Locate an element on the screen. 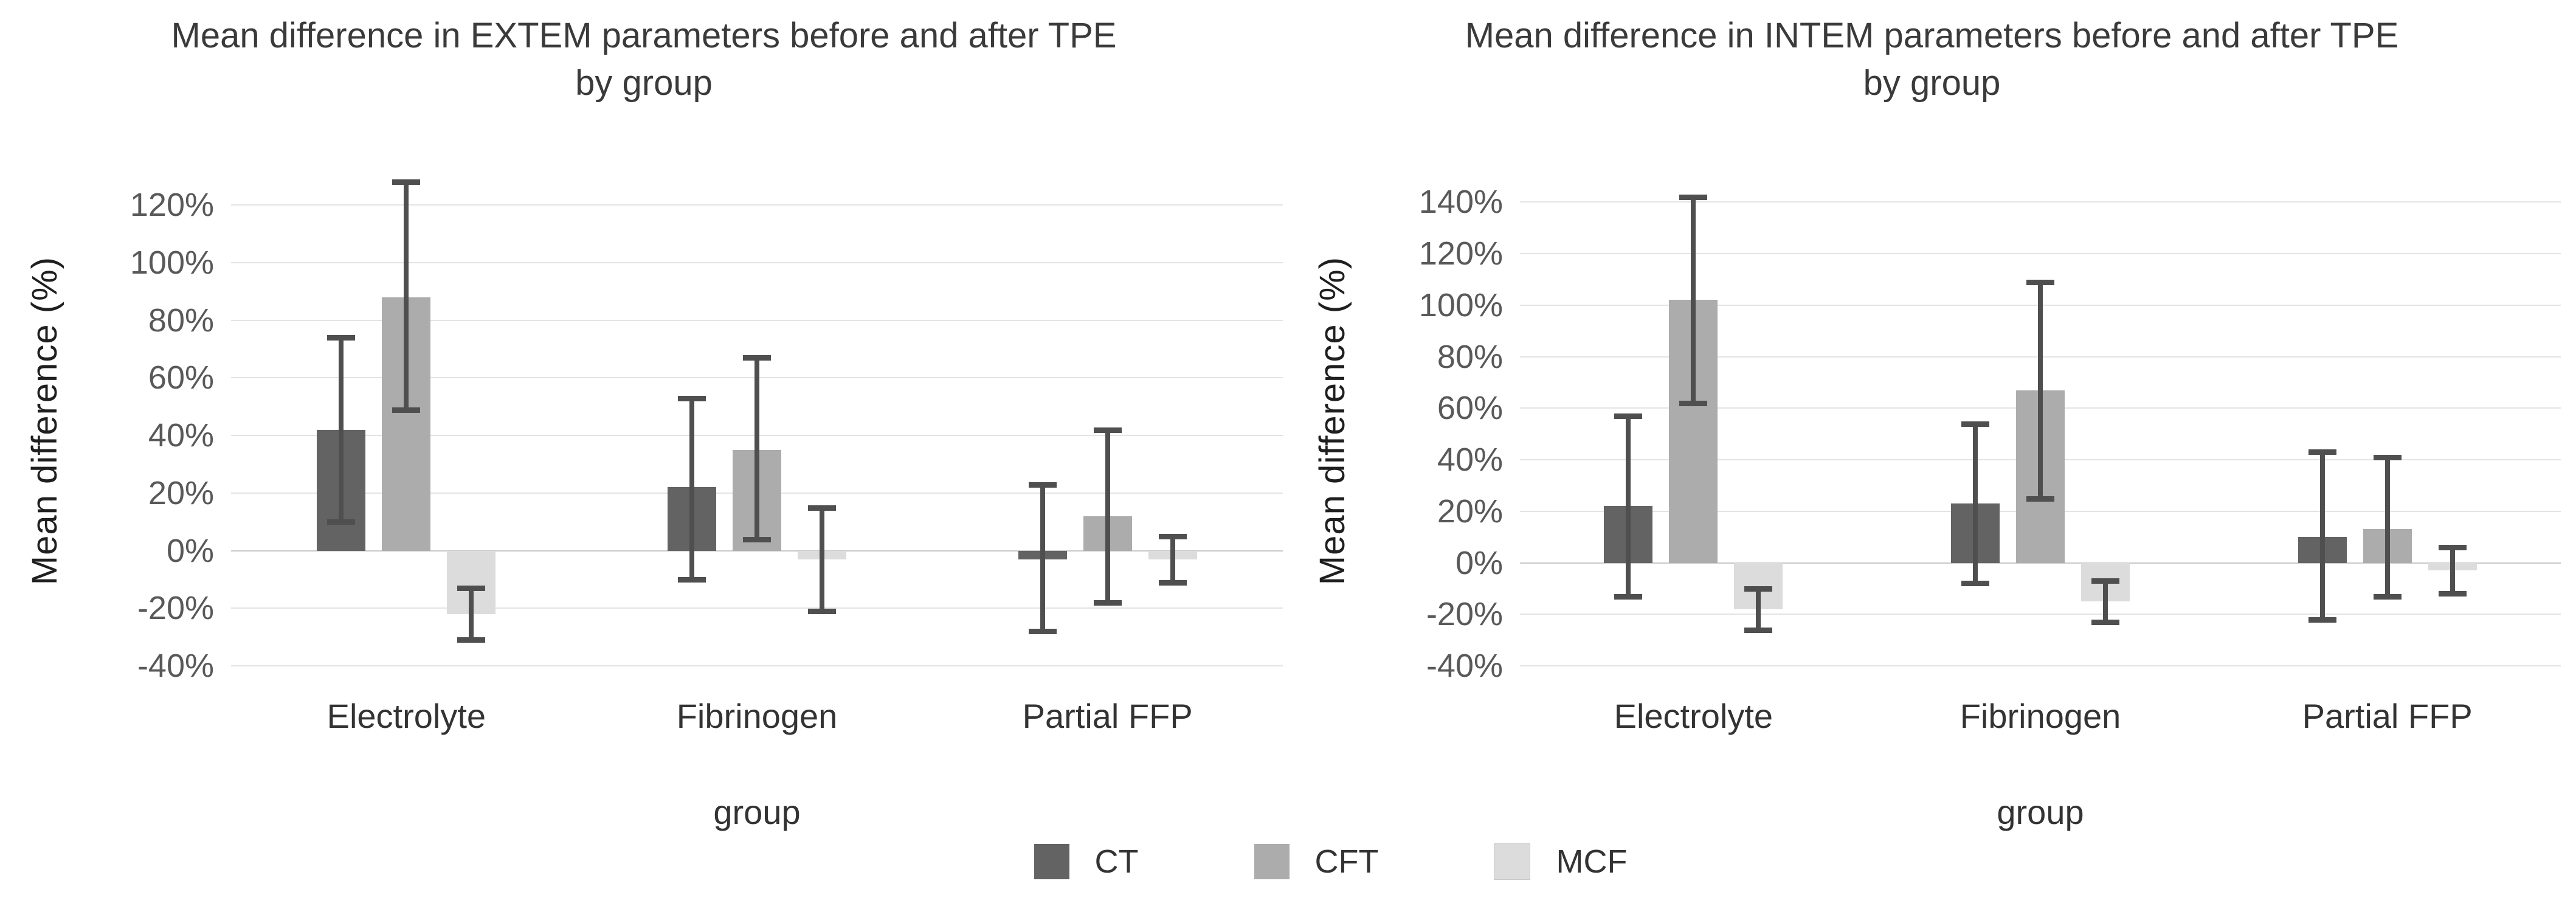  ct-swatch-icon is located at coordinates (1051, 861).